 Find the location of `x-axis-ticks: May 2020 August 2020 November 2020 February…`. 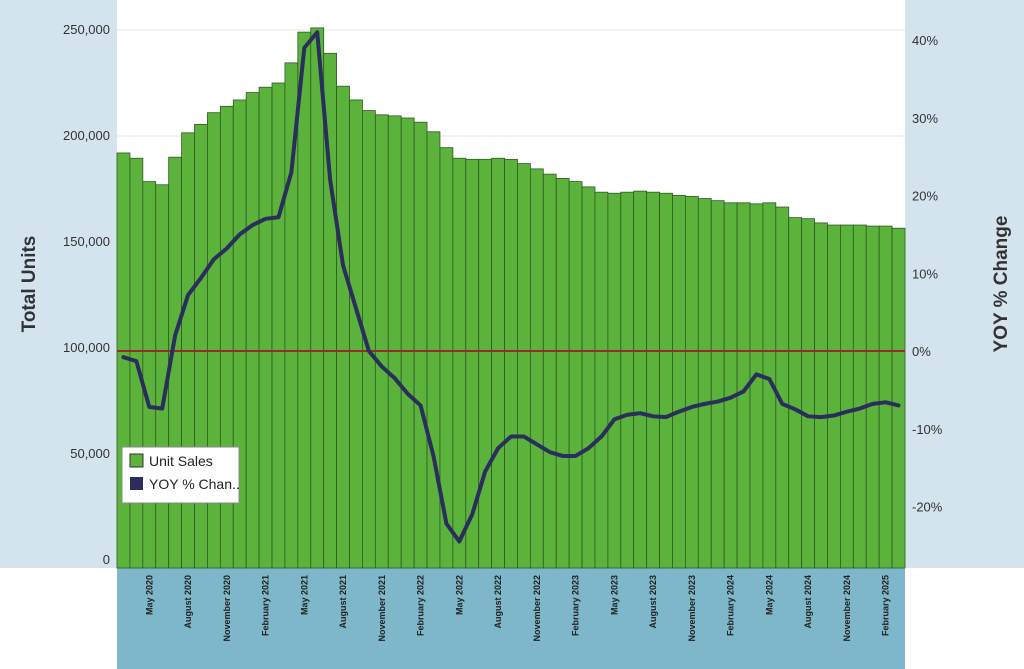

x-axis-ticks: May 2020 August 2020 November 2020 February… is located at coordinates (517, 608).